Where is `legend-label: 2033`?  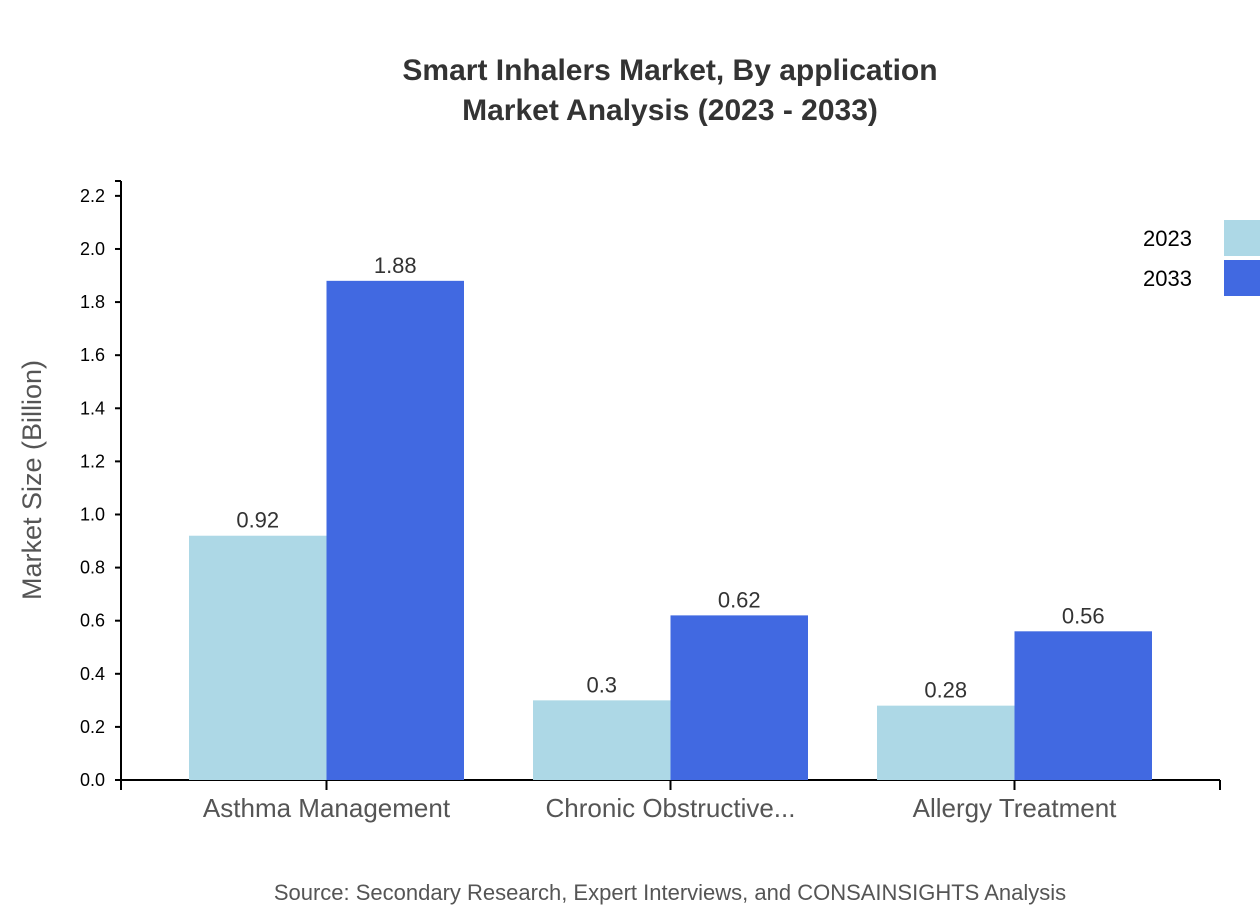 legend-label: 2033 is located at coordinates (1167, 278).